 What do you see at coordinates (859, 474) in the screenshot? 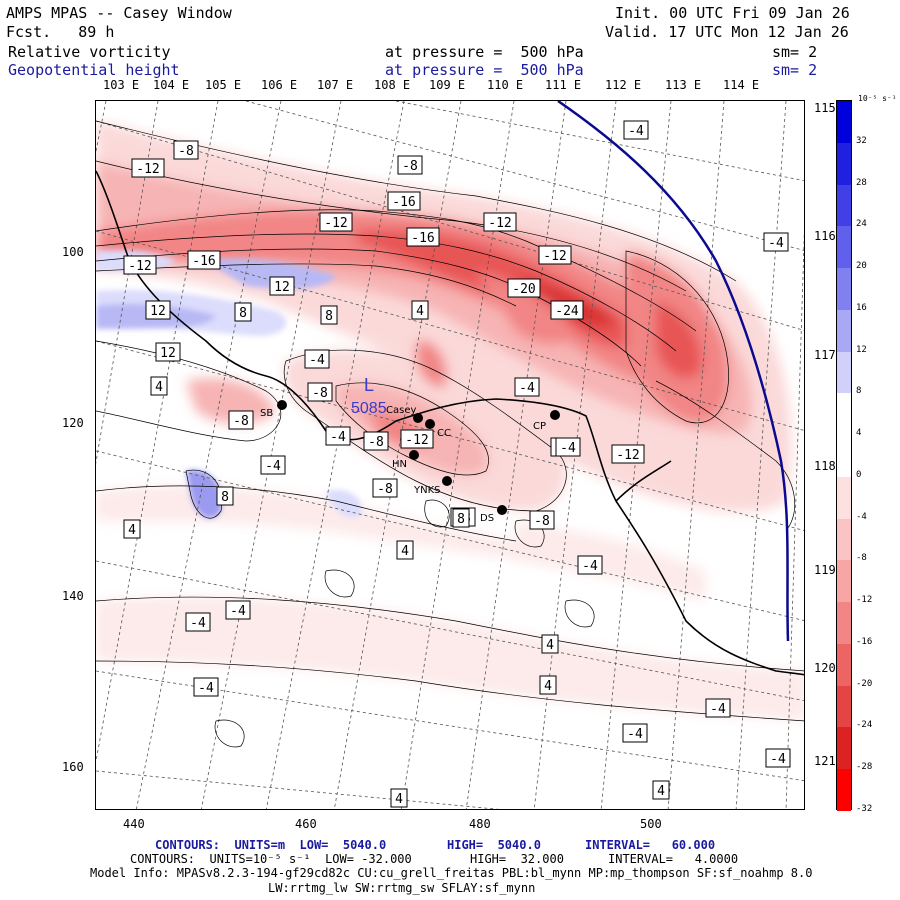
I see `colorbar-label: 0` at bounding box center [859, 474].